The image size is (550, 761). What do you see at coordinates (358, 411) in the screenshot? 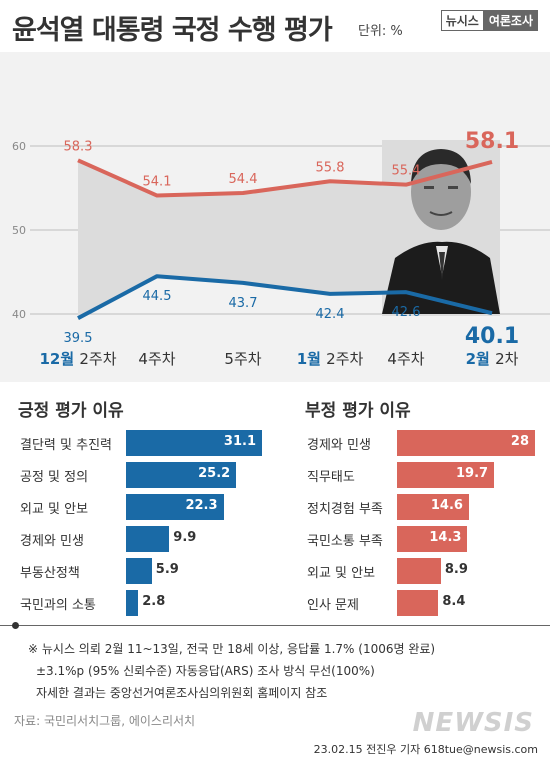
I see `negative-reasons-title: 부정 평가 이유` at bounding box center [358, 411].